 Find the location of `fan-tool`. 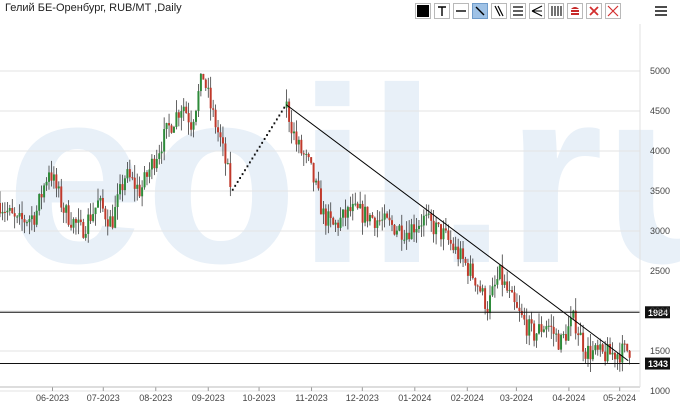

fan-tool is located at coordinates (537, 11).